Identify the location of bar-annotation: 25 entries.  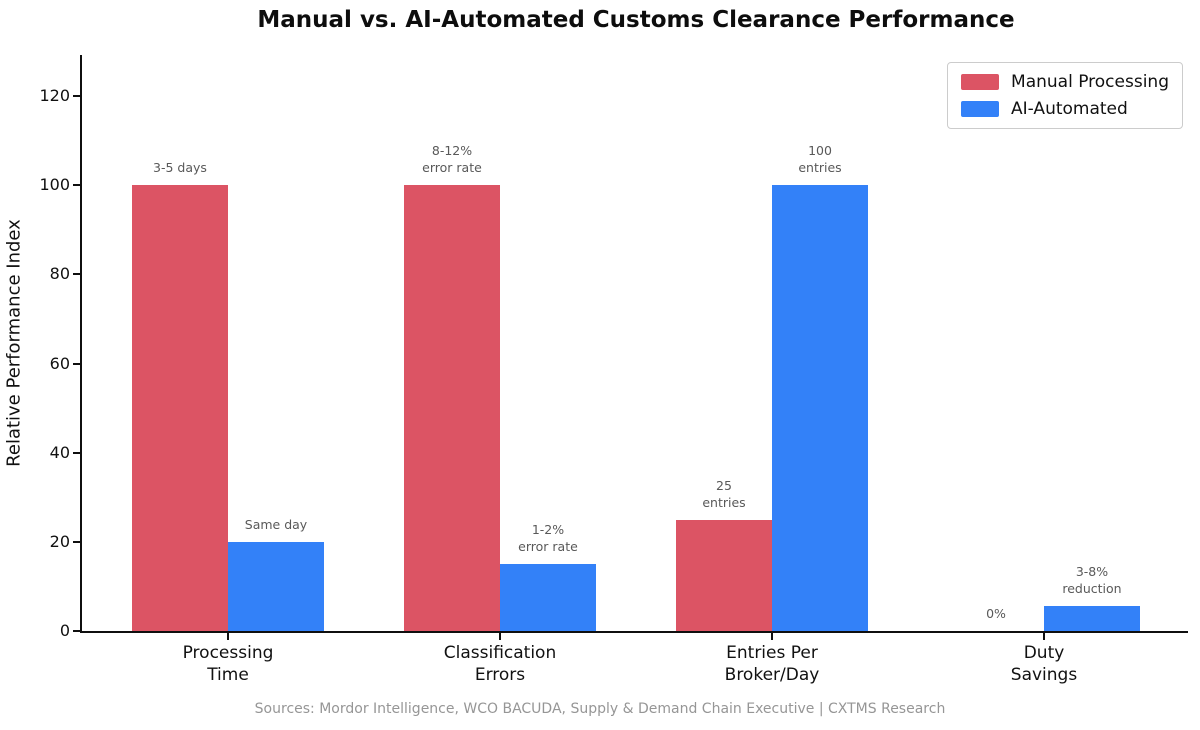
(724, 494).